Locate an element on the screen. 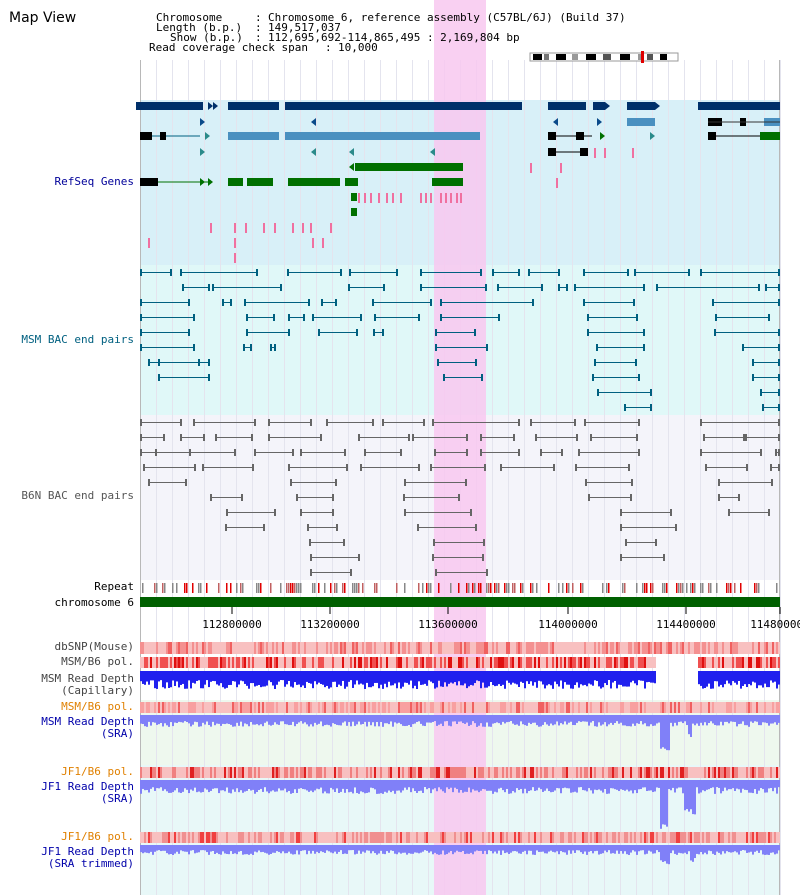 This screenshot has width=800, height=895. track-label-msm-pol-1: MSM/B6 pol. is located at coordinates (97, 661).